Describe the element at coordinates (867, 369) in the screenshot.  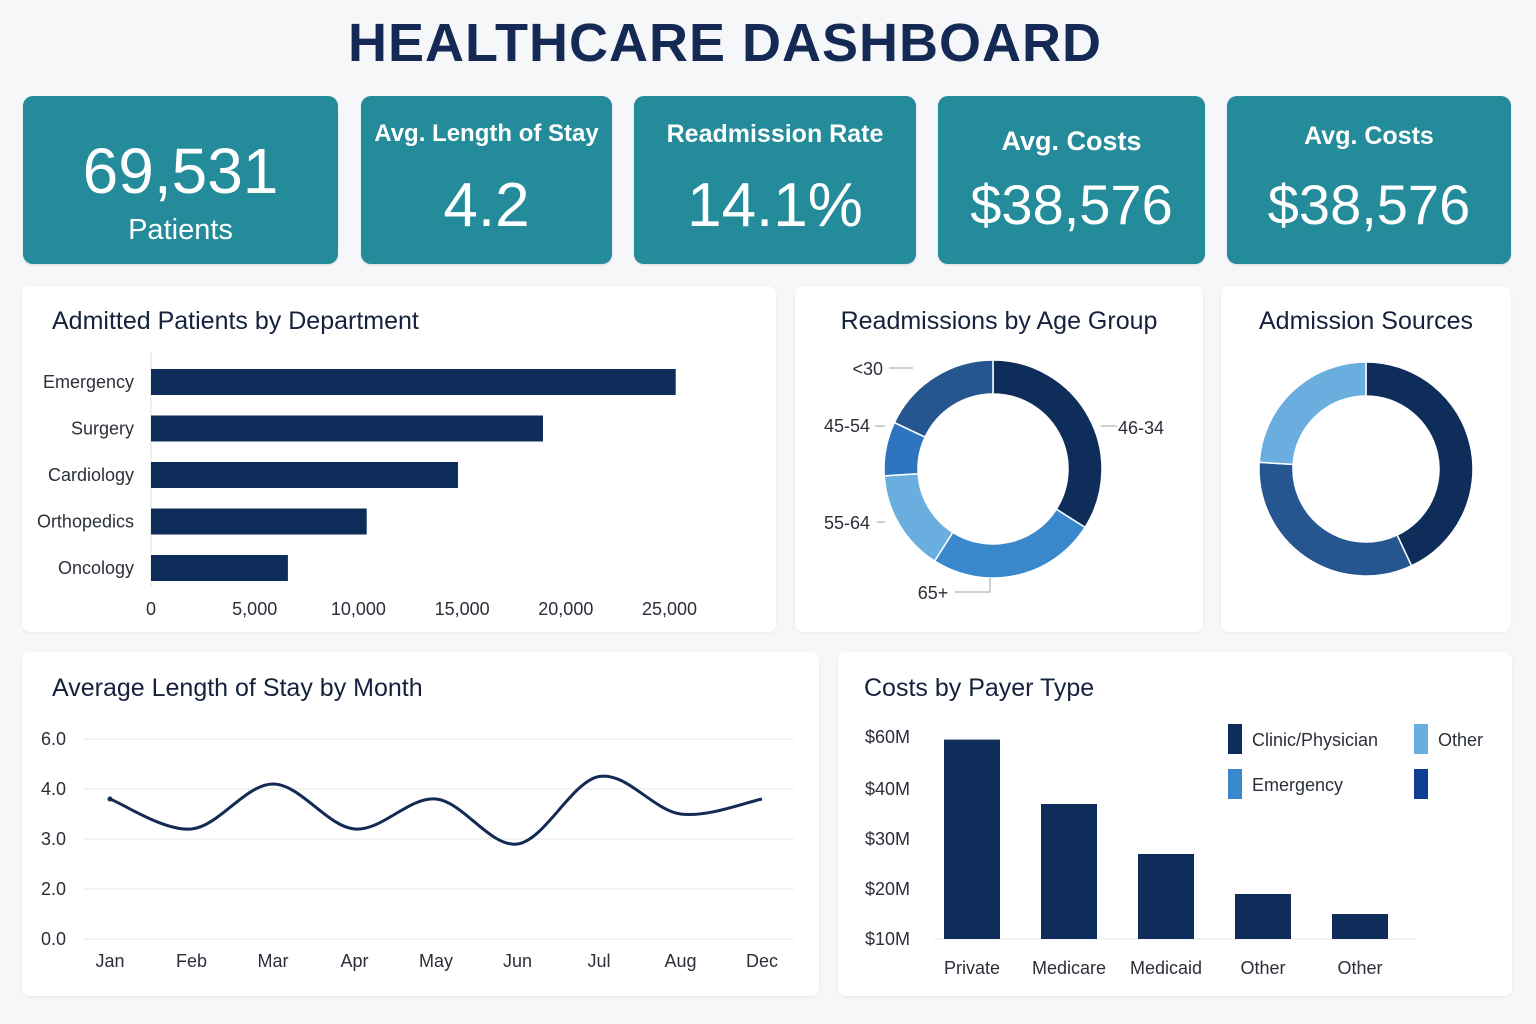
I see `age-group-slice-label: <30` at that location.